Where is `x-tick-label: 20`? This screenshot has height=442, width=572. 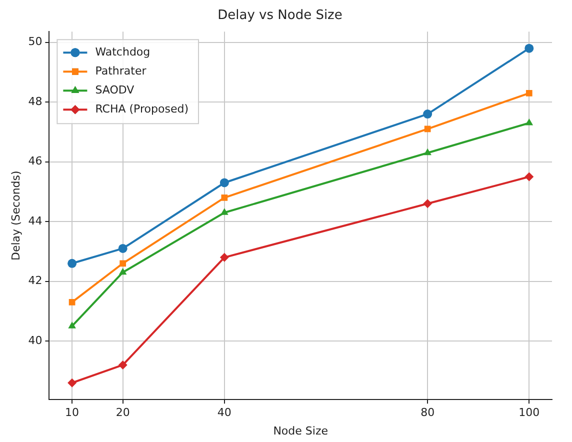 x-tick-label: 20 is located at coordinates (123, 413).